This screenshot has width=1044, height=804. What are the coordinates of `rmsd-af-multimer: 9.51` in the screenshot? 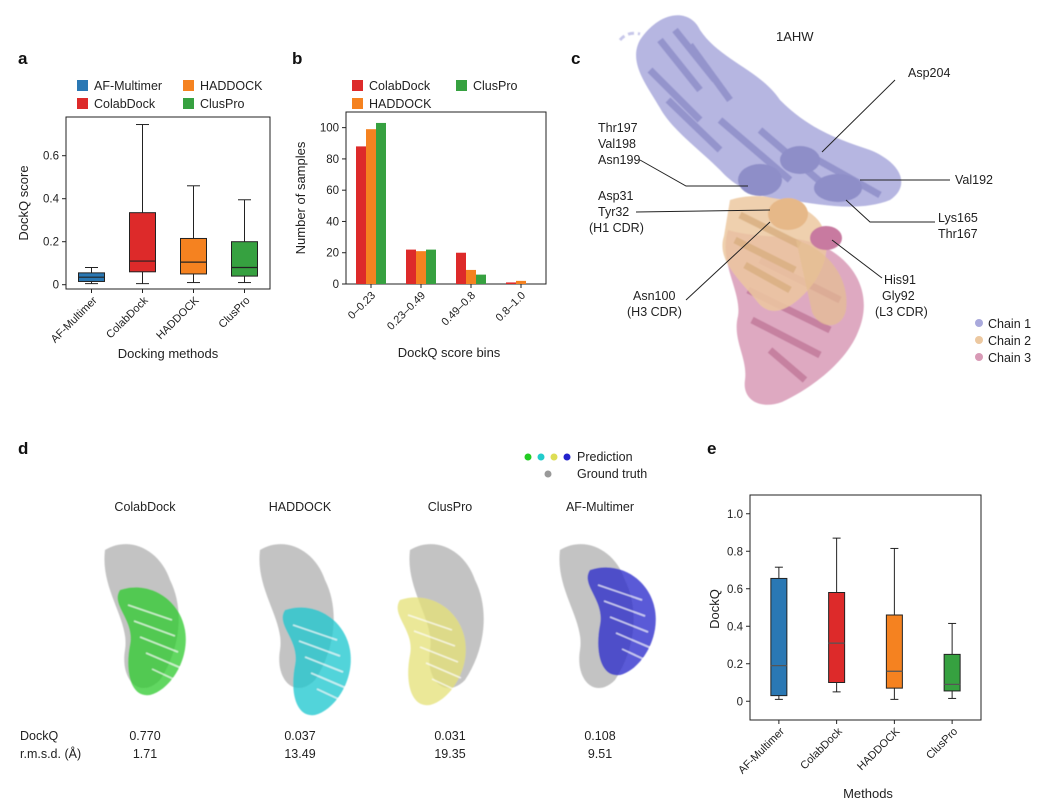 It's located at (600, 754).